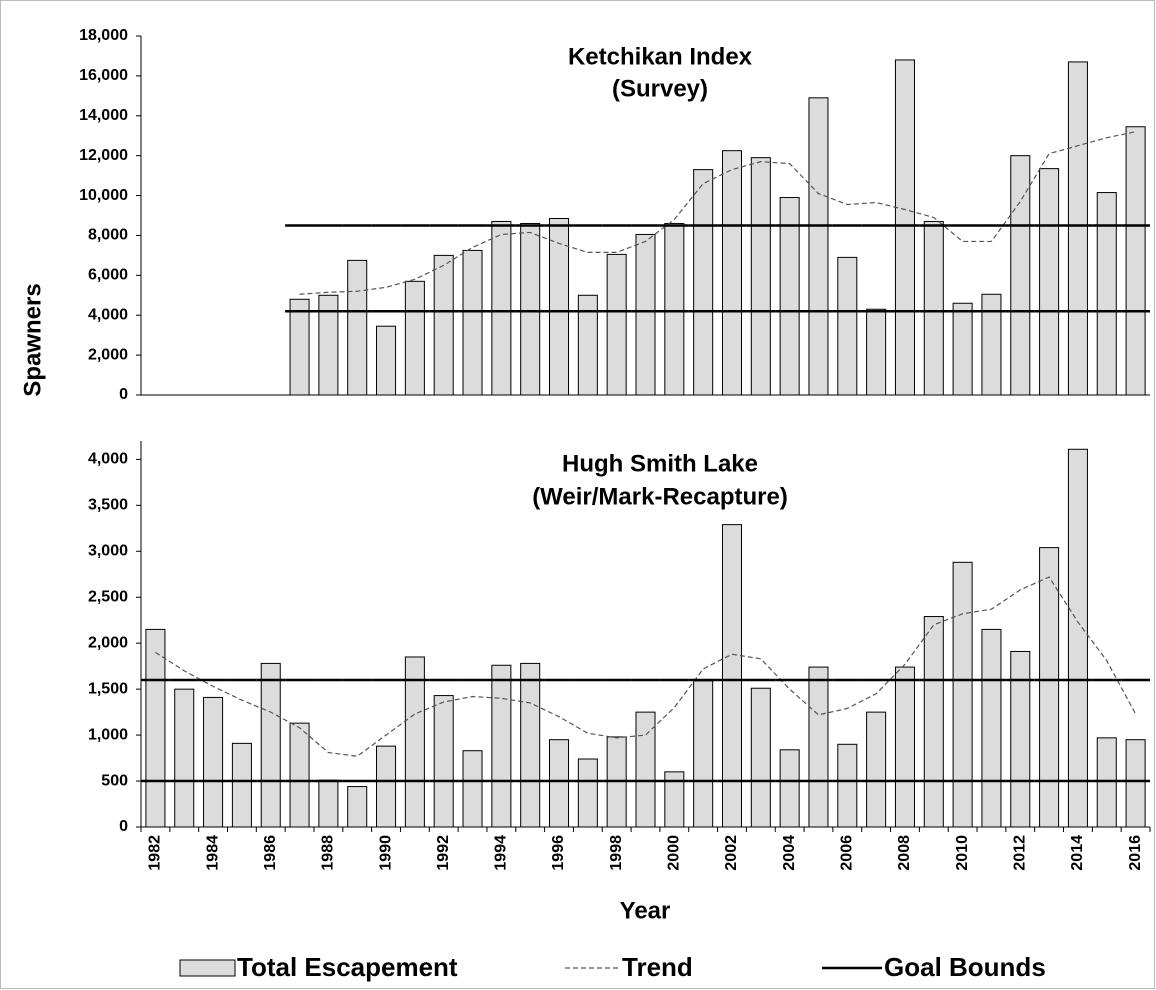  Describe the element at coordinates (616, 853) in the screenshot. I see `x-tick-label: 1998` at that location.